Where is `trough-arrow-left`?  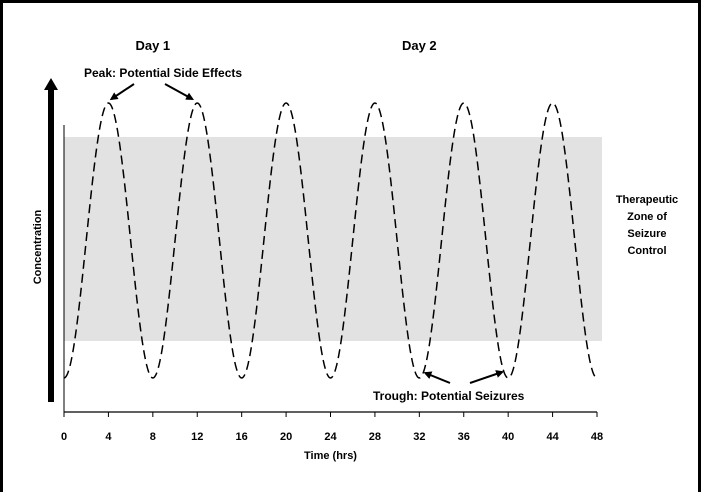 trough-arrow-left is located at coordinates (437, 377).